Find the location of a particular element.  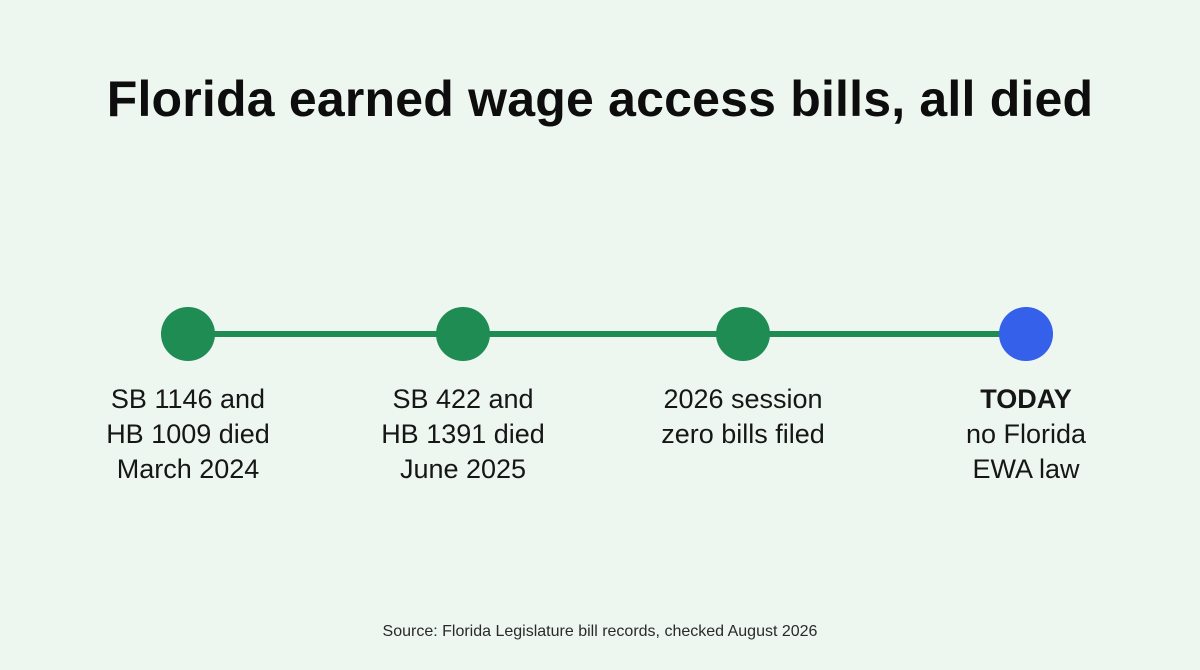

event-label-today: TODAY no Florida EWA law is located at coordinates (1026, 434).